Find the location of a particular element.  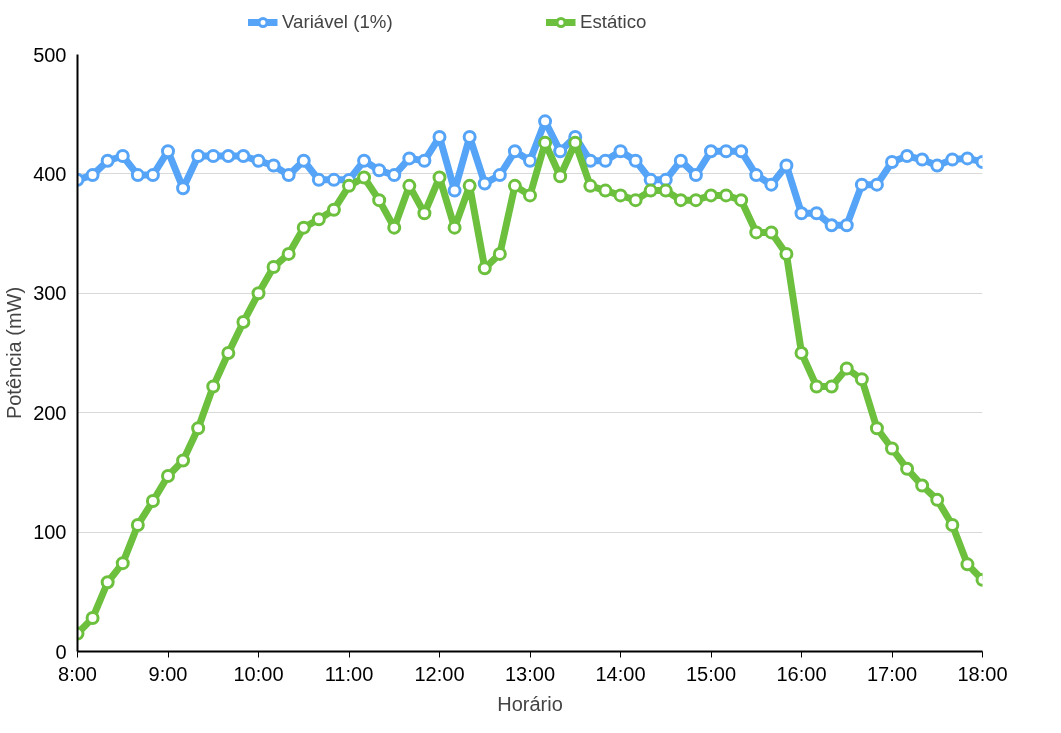

x-tick-label: 8:00 is located at coordinates (77, 673).